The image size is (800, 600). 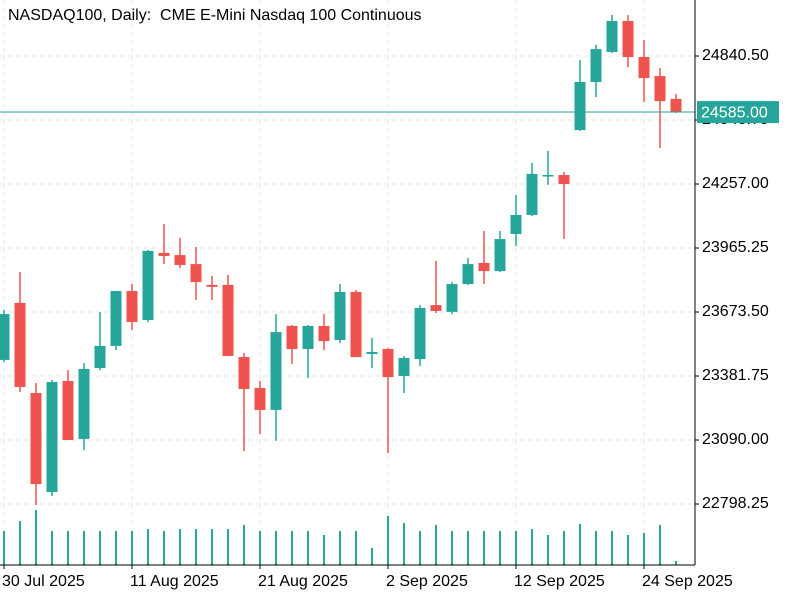 I want to click on x-tick-label: 21 Aug 2025, so click(x=303, y=581).